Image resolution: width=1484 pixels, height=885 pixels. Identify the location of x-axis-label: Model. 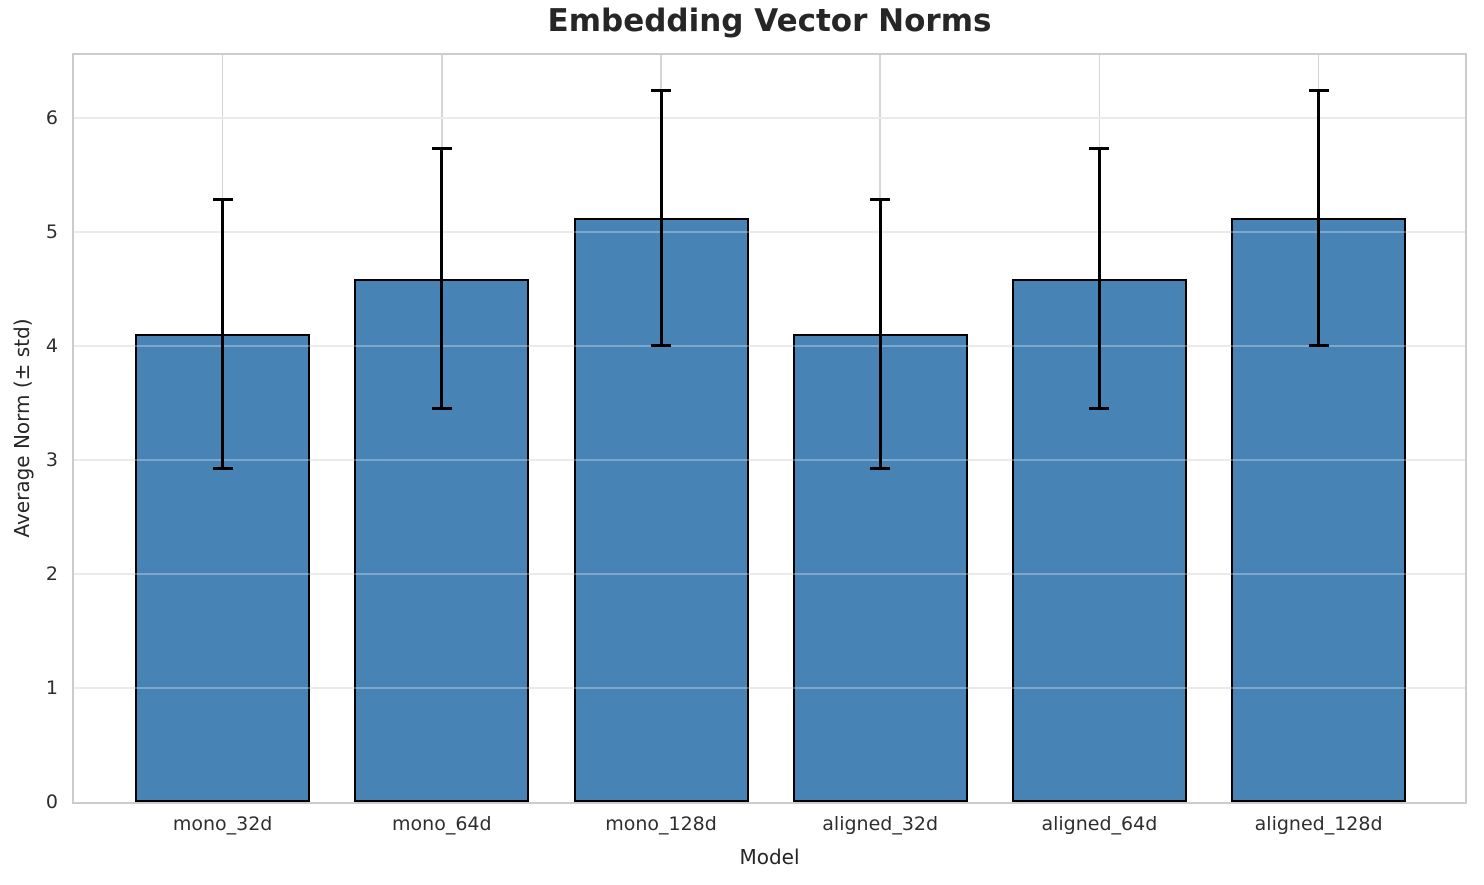
(769, 857).